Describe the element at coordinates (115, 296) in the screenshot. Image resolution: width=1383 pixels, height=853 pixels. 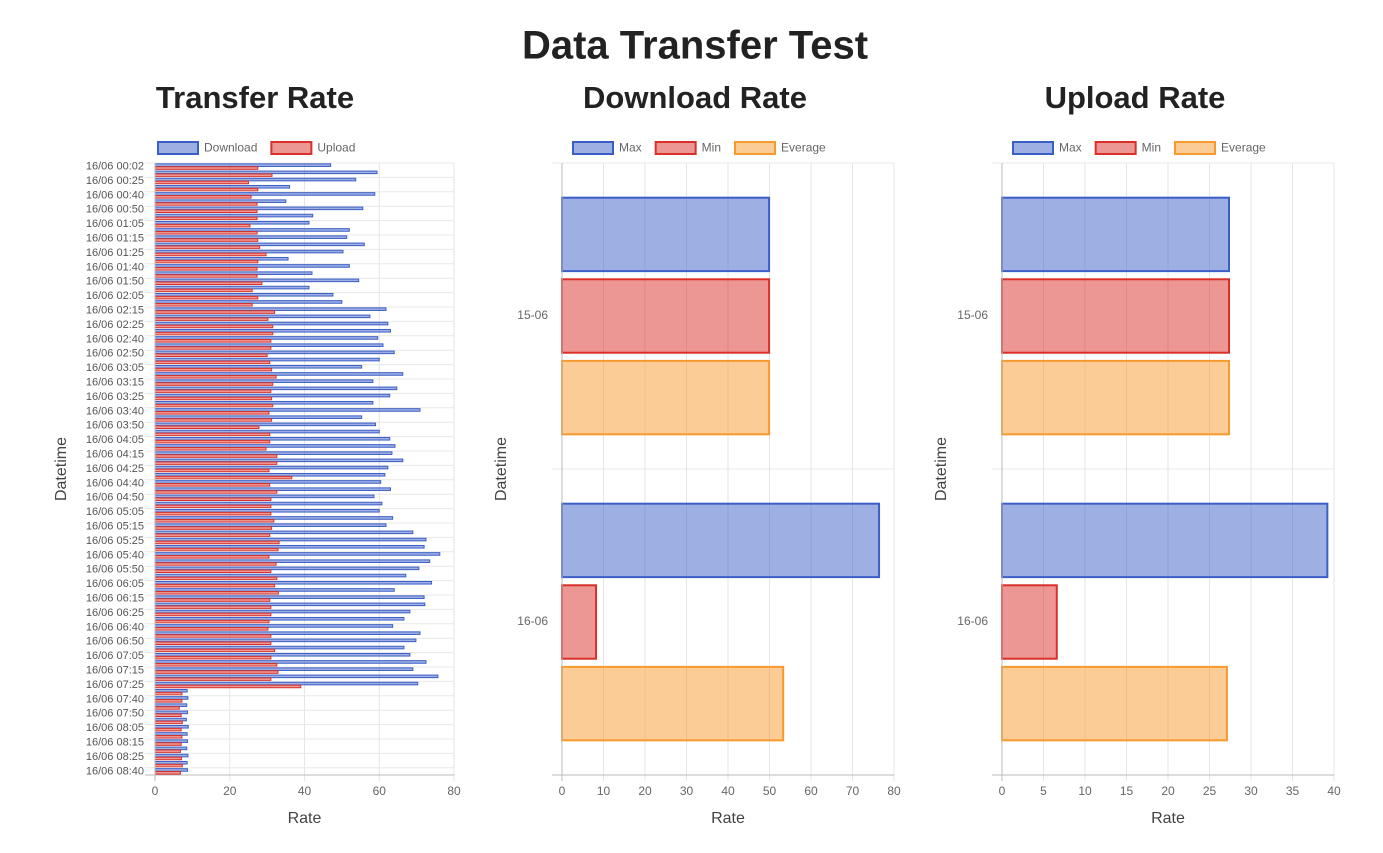
I see `y-tick-label: 16/06 02:05` at that location.